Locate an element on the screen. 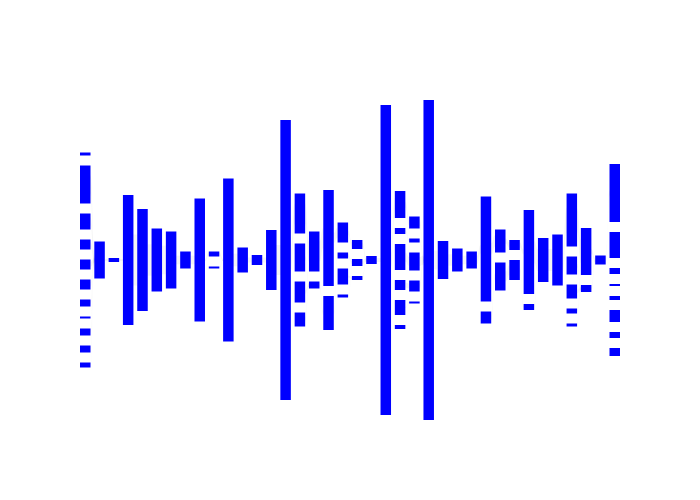  sankey-link-c15-n2 is located at coordinates (307, 288).